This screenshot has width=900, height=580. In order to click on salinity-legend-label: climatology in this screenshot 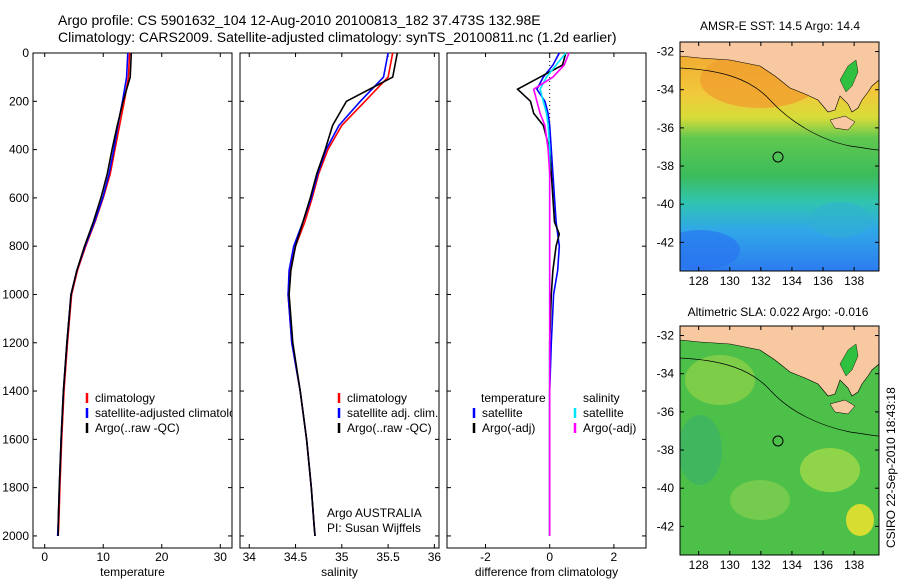, I will do `click(377, 398)`.